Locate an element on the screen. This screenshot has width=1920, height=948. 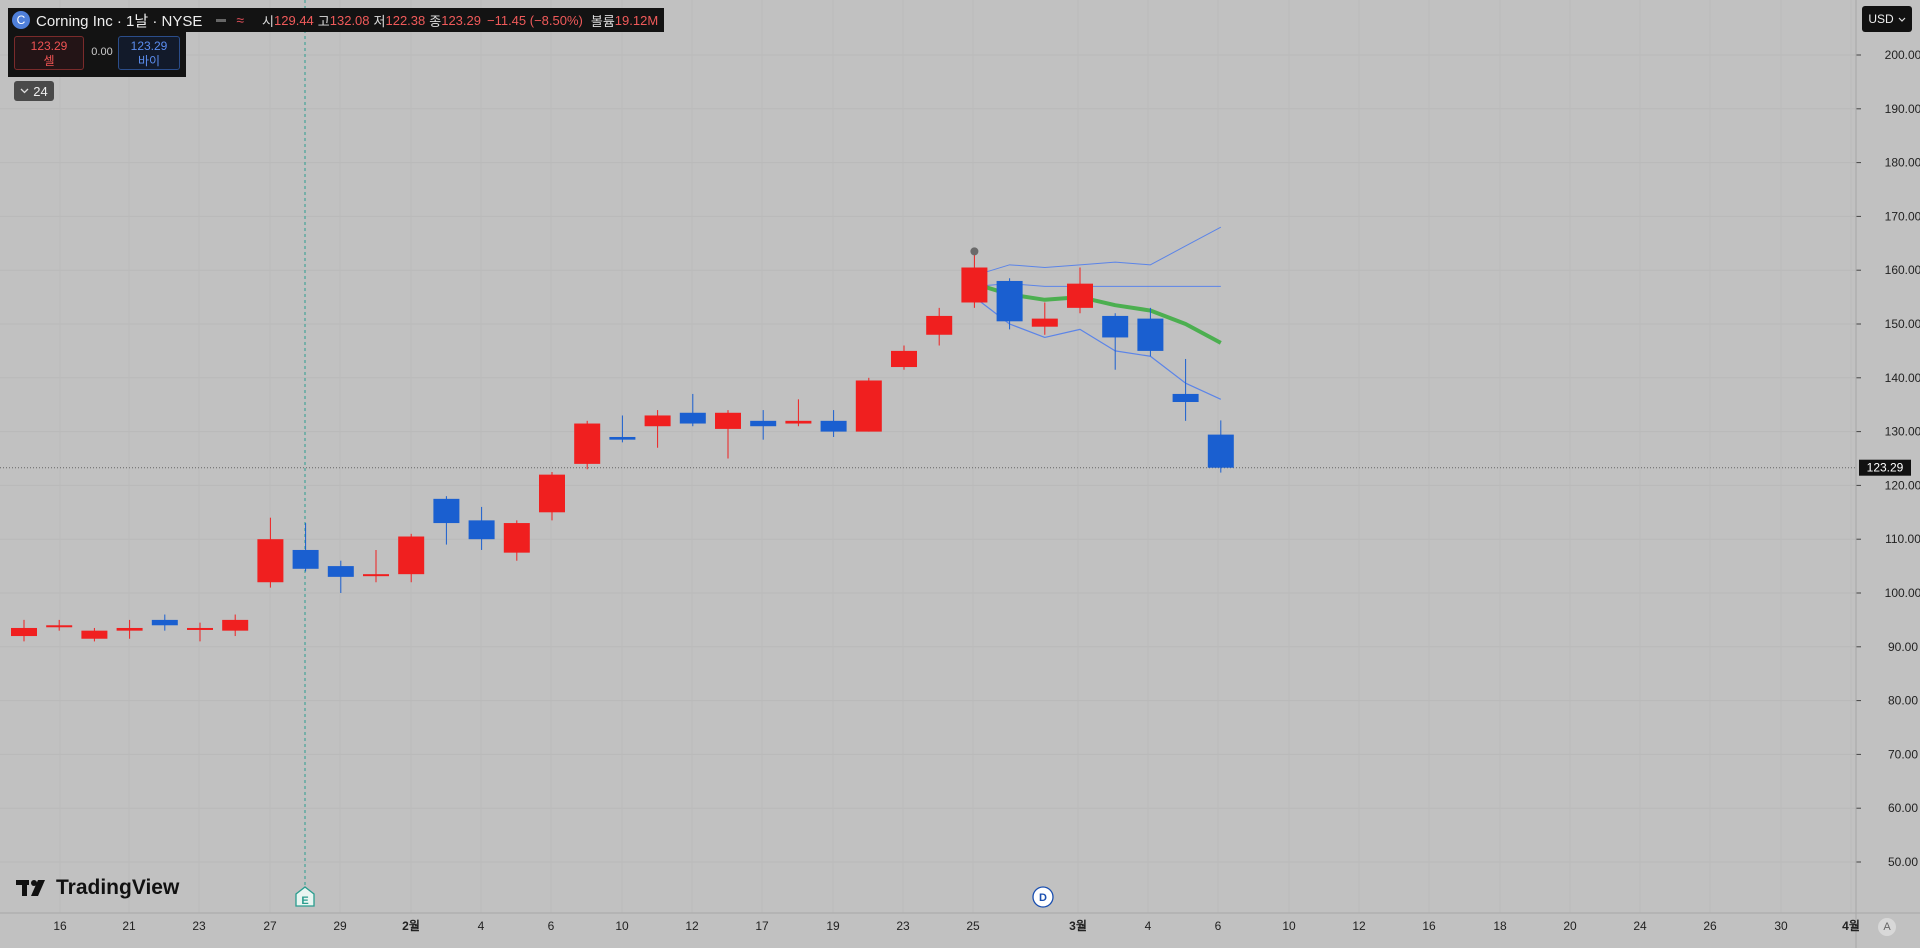
tradingview-logo: TradingView is located at coordinates (97, 888).